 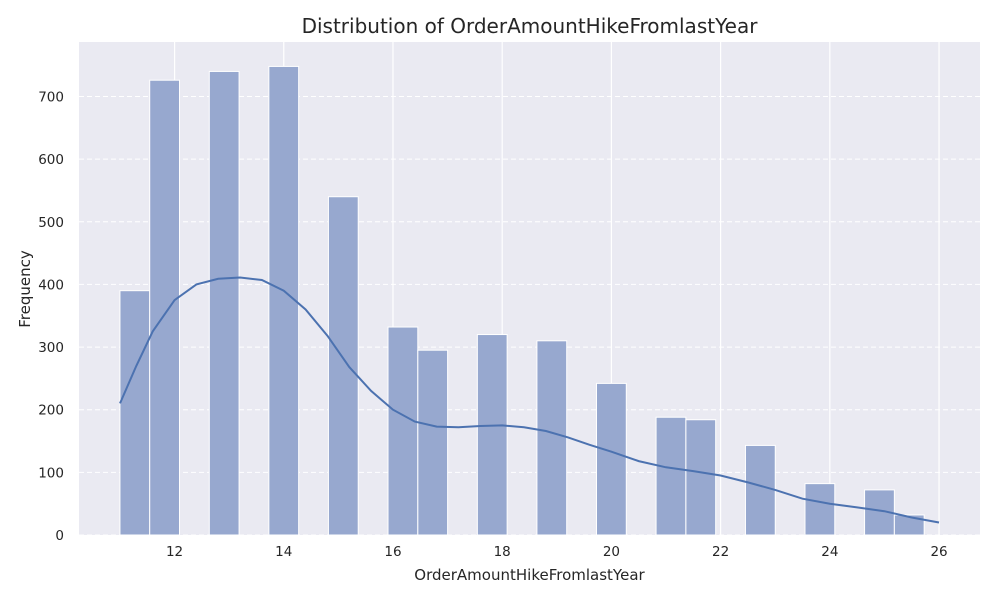 What do you see at coordinates (51, 411) in the screenshot?
I see `y-tick-label: 200` at bounding box center [51, 411].